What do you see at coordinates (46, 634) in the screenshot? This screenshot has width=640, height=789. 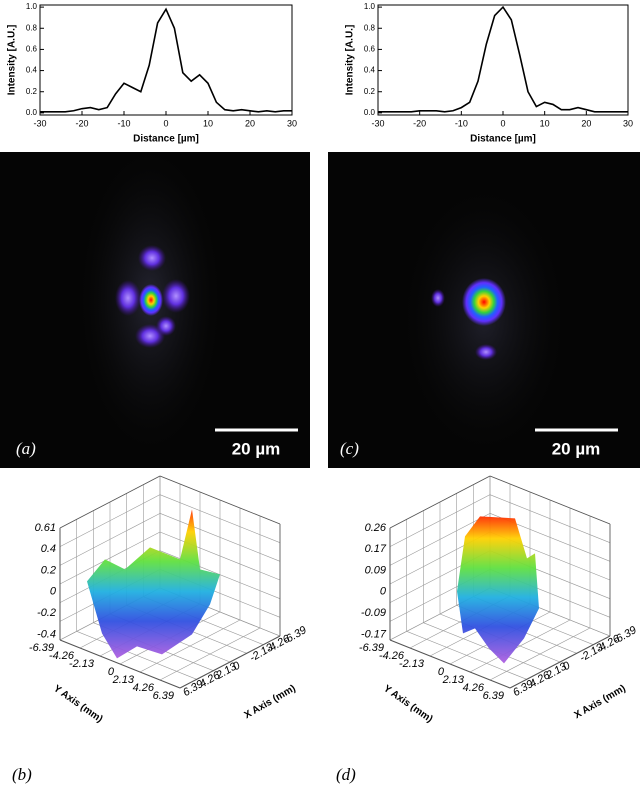 I see `z-tick-label: -0.4` at bounding box center [46, 634].